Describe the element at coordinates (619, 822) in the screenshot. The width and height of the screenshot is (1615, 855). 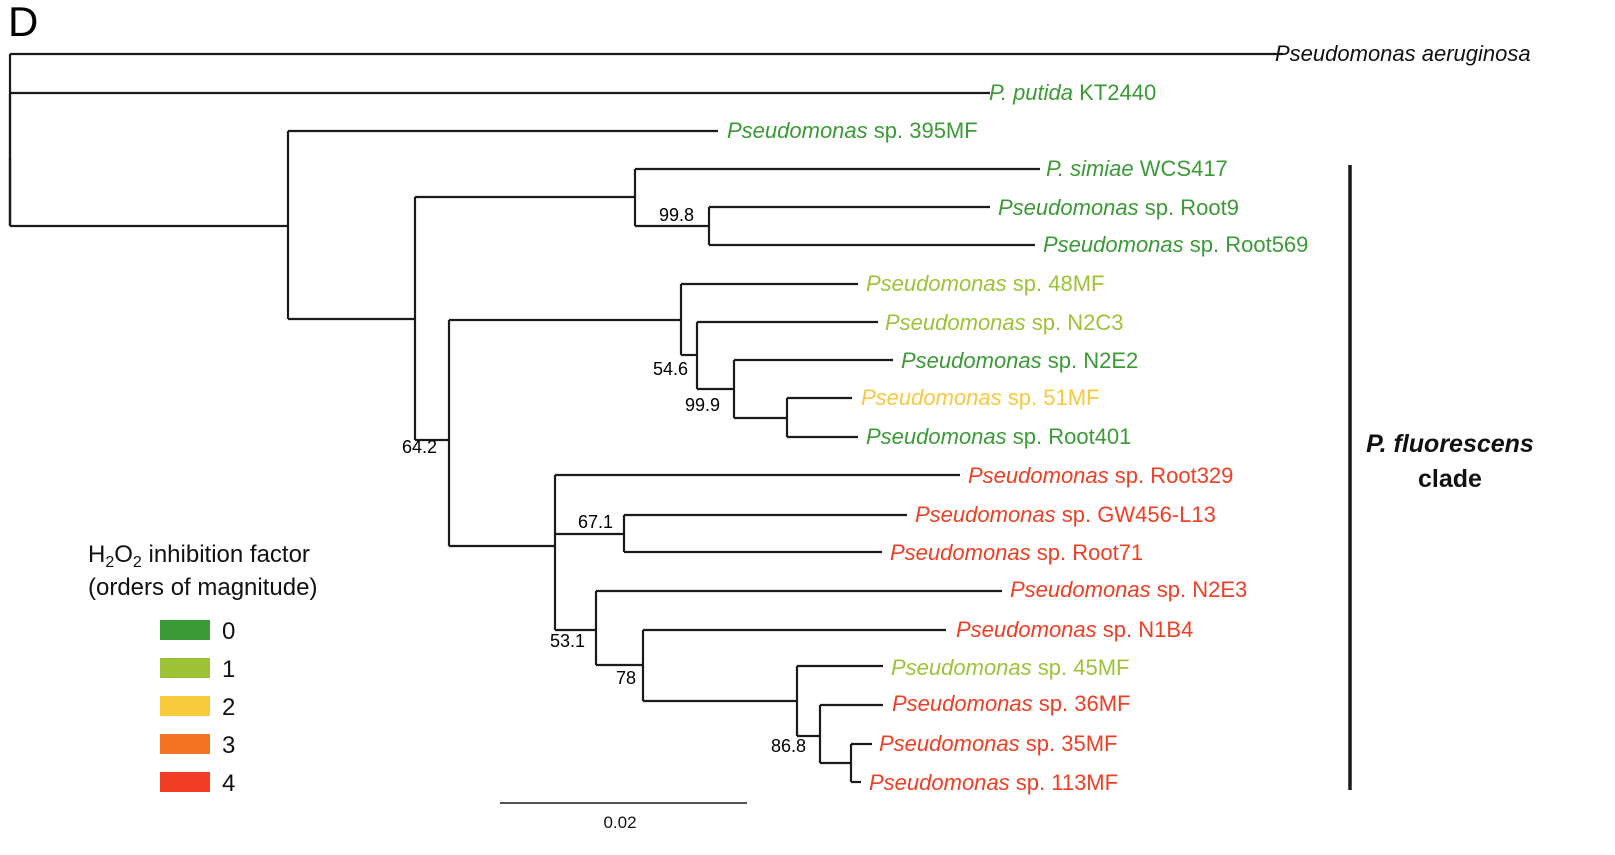
I see `scale-bar-label: 0.02` at that location.